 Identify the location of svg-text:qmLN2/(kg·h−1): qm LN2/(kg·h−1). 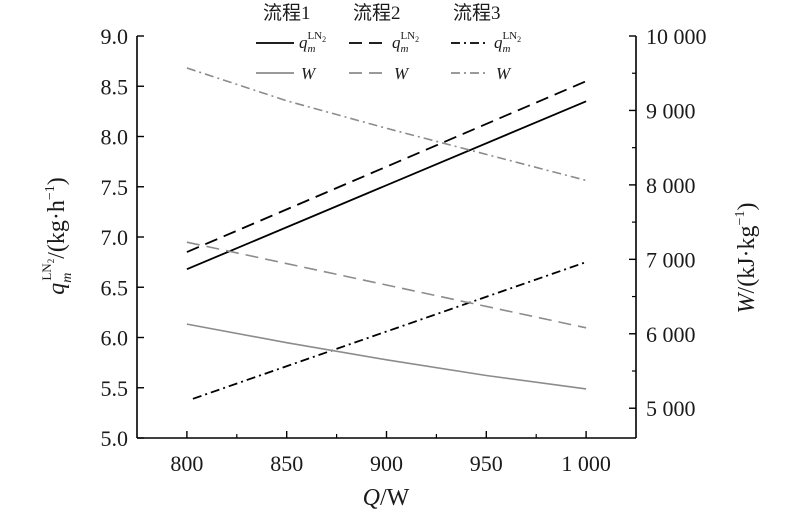
(57, 236).